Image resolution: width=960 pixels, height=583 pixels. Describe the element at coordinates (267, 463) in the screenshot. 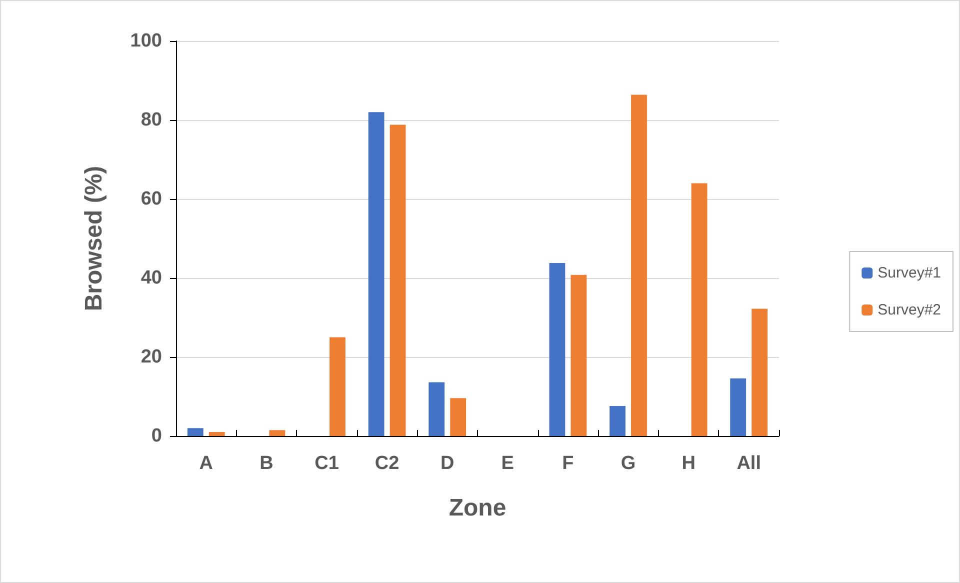

I see `x-tick-label: B` at that location.